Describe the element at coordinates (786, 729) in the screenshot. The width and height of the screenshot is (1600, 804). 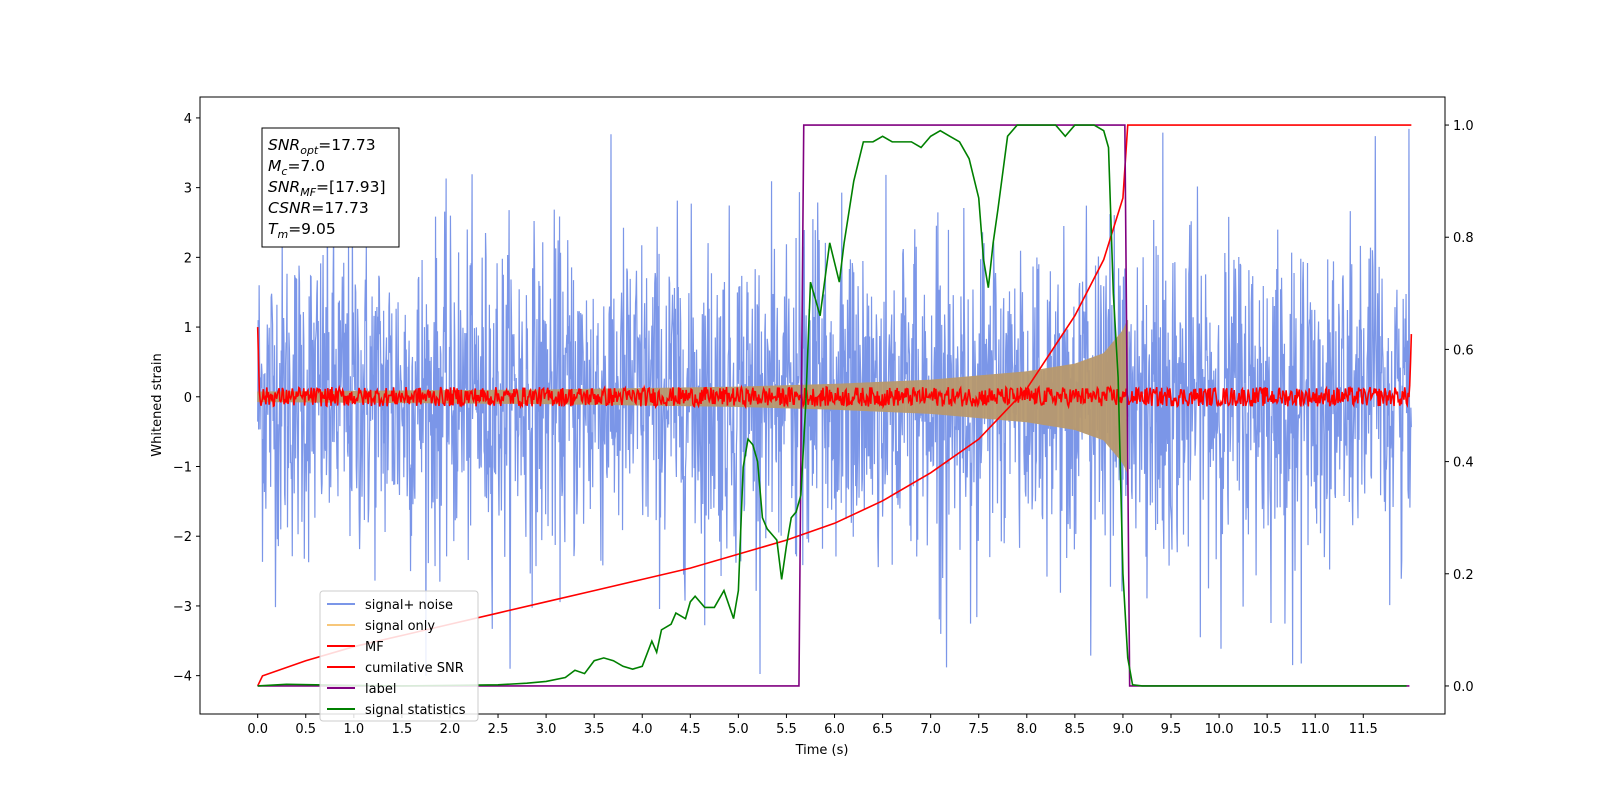
I see `x-tick-label: 5.5` at that location.